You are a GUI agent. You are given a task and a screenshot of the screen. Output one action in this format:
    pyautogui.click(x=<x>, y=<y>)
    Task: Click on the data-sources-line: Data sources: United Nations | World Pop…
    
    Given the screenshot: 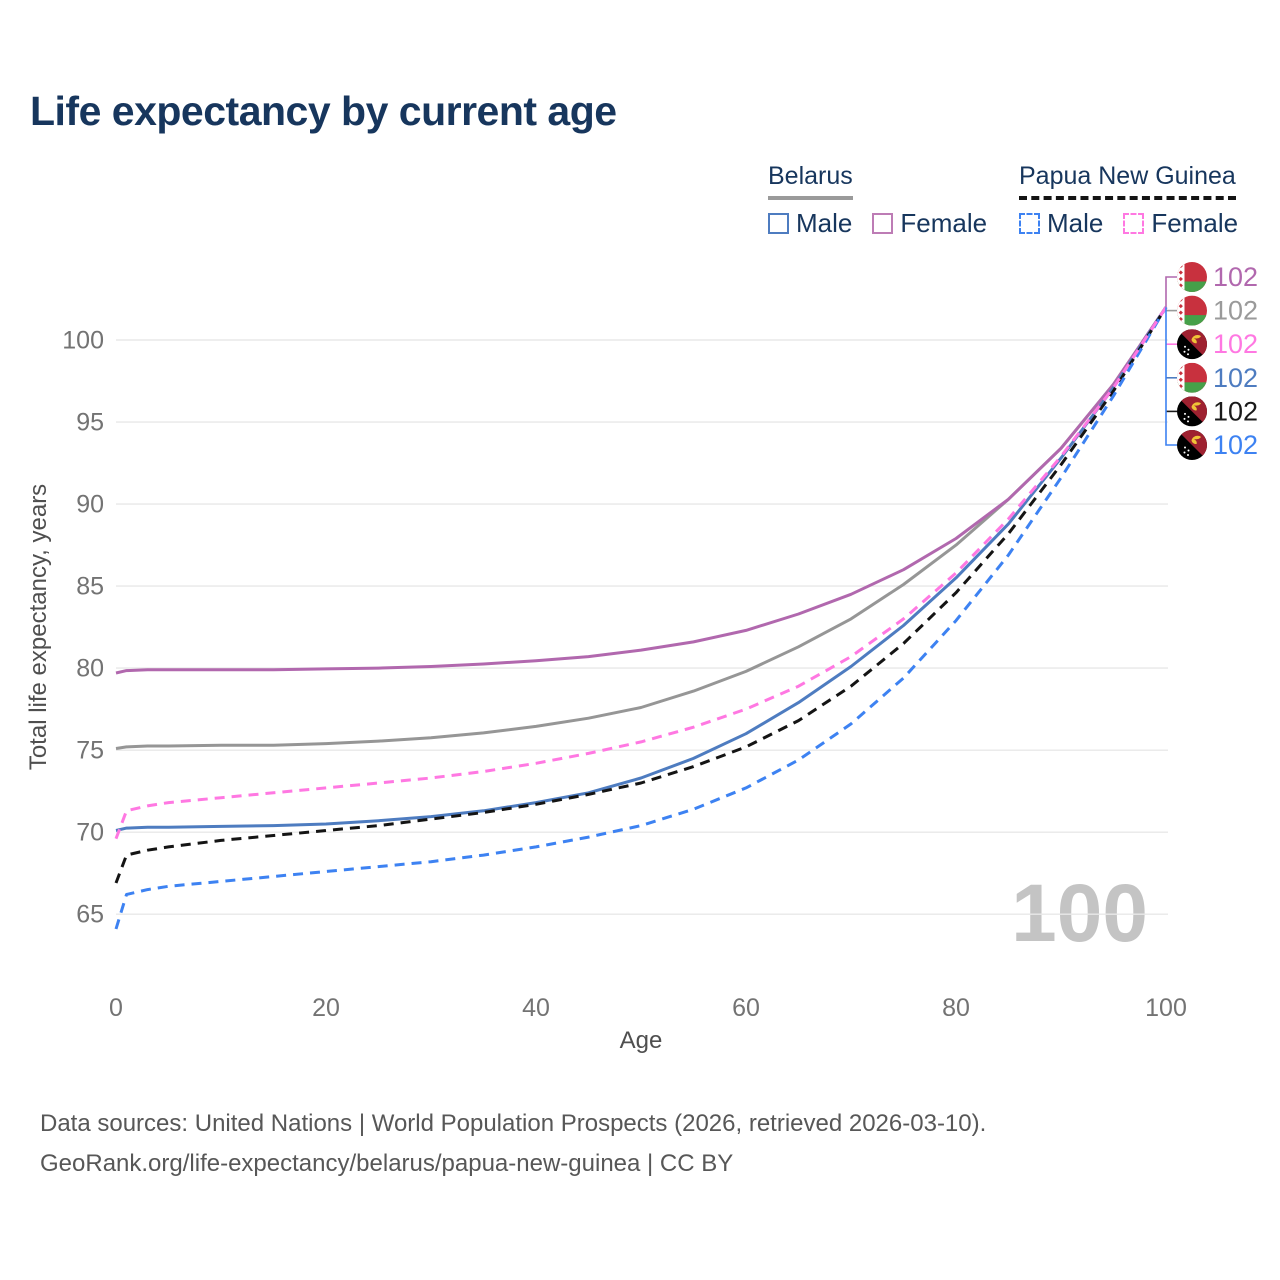 What is the action you would take?
    pyautogui.click(x=513, y=1123)
    